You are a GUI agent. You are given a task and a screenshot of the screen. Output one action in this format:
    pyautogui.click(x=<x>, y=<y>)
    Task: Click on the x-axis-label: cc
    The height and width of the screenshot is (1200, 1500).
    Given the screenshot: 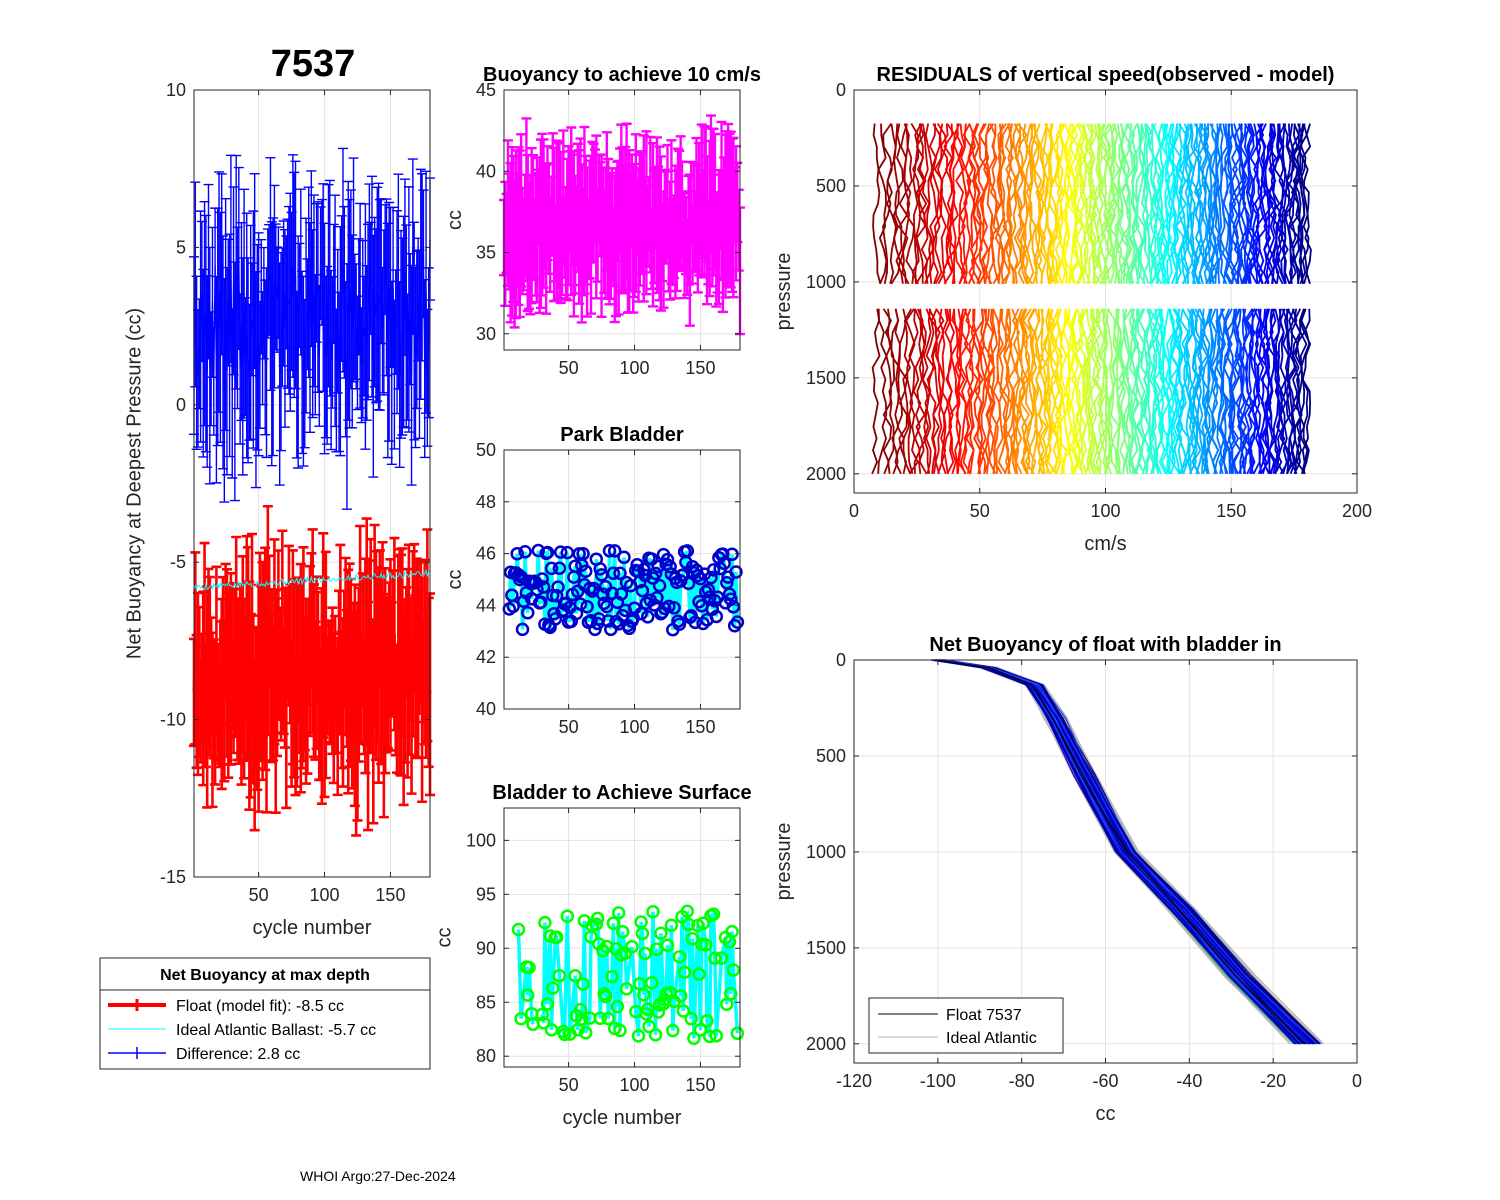 What is the action you would take?
    pyautogui.click(x=1106, y=1114)
    